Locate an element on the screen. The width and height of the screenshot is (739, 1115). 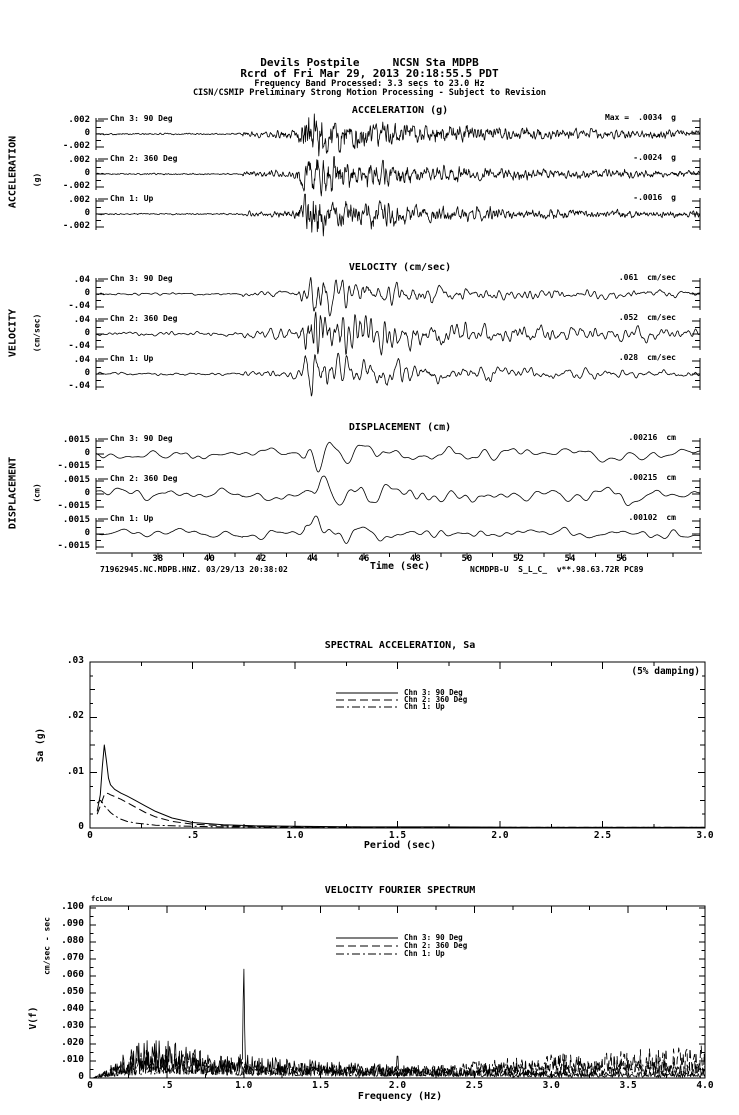
peak-value: .00102 is located at coordinates (643, 517).